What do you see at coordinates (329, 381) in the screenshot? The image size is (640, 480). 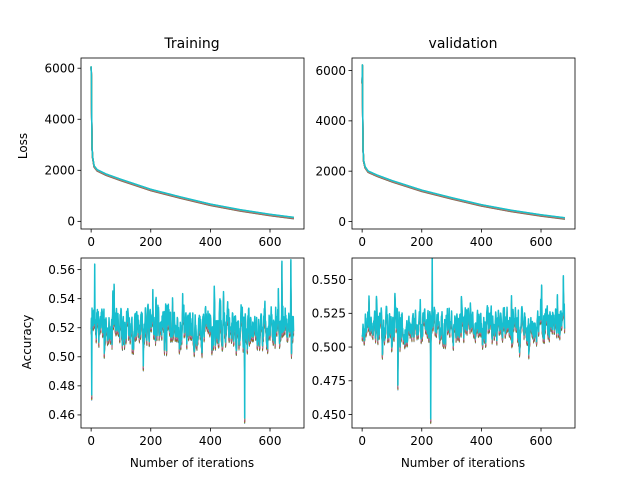 I see `y-tick-label: 0.475` at bounding box center [329, 381].